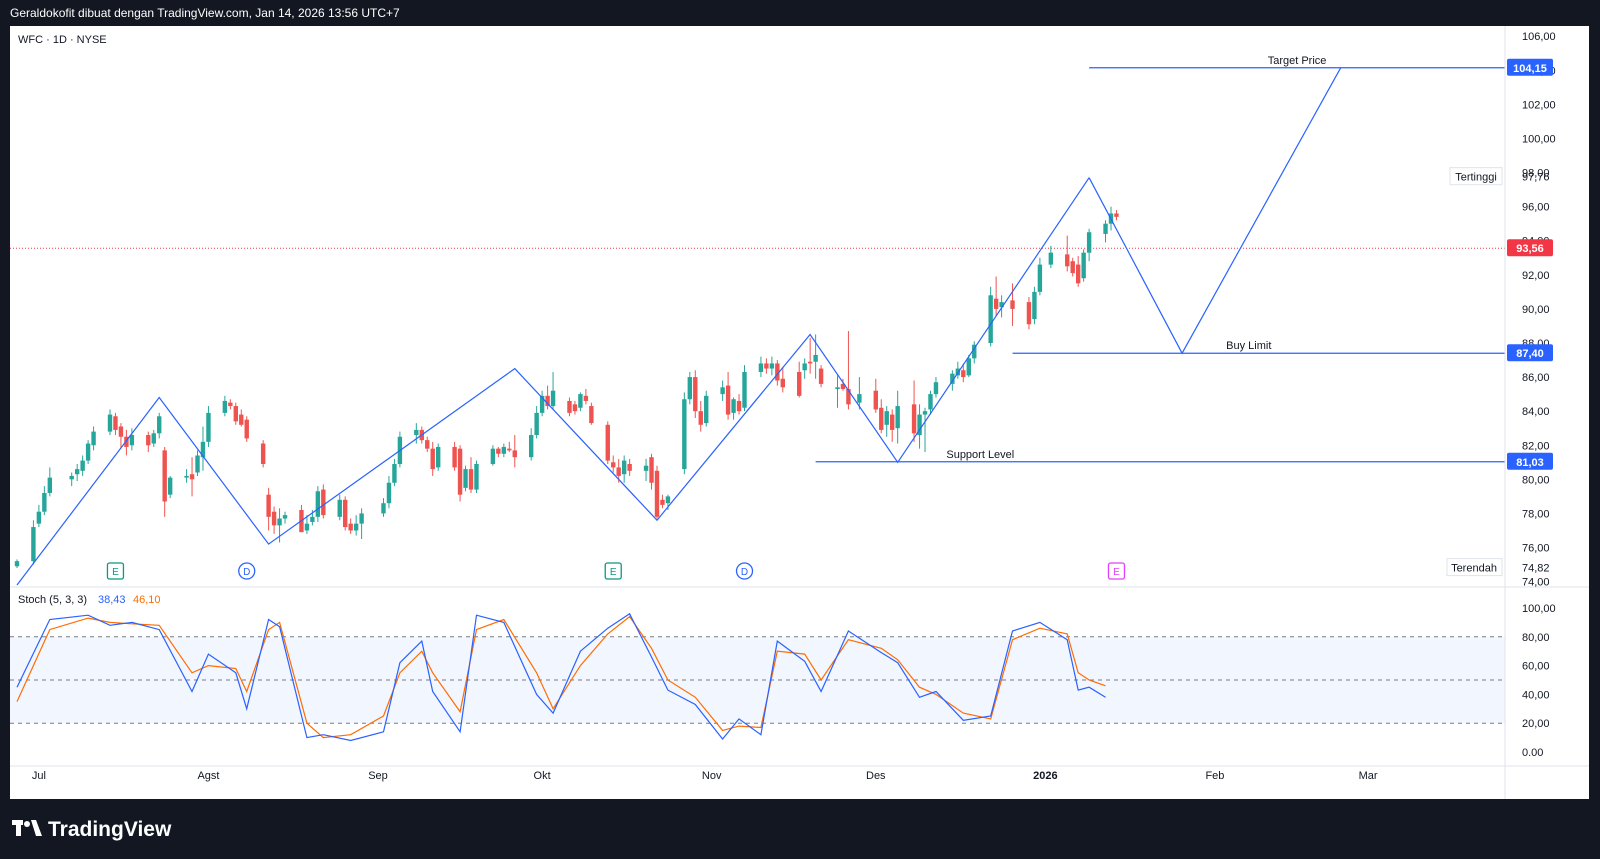  What do you see at coordinates (91, 830) in the screenshot?
I see `tradingview-logo: TradingView` at bounding box center [91, 830].